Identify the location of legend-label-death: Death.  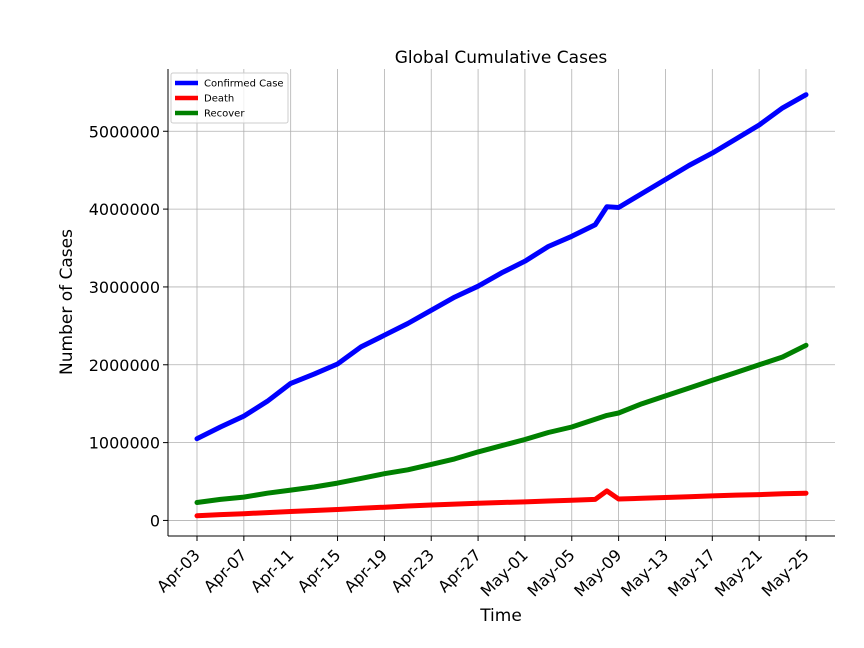
(219, 99).